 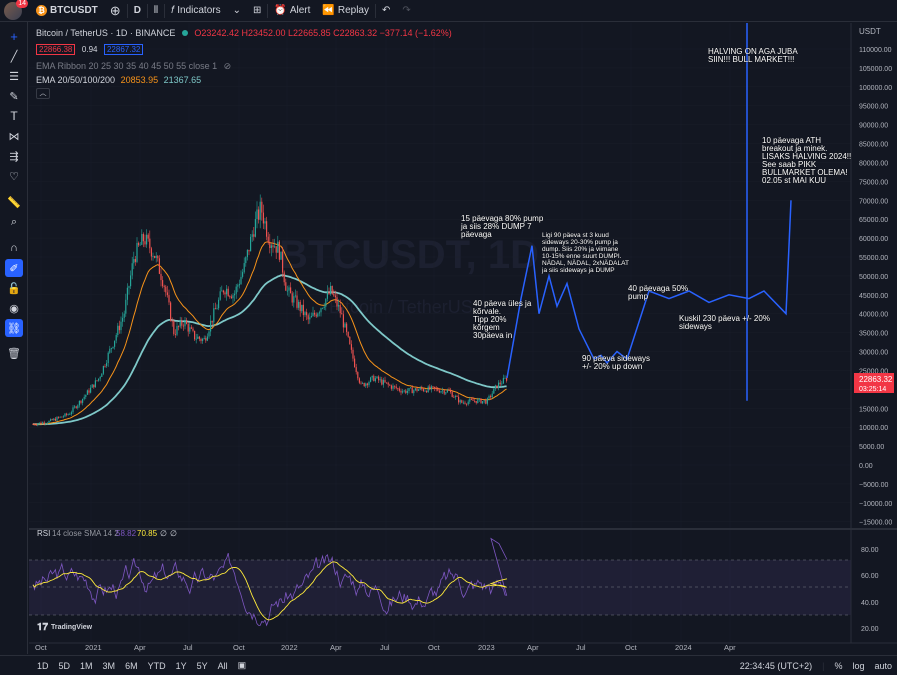 What do you see at coordinates (838, 665) in the screenshot?
I see `percent-toggle: %` at bounding box center [838, 665].